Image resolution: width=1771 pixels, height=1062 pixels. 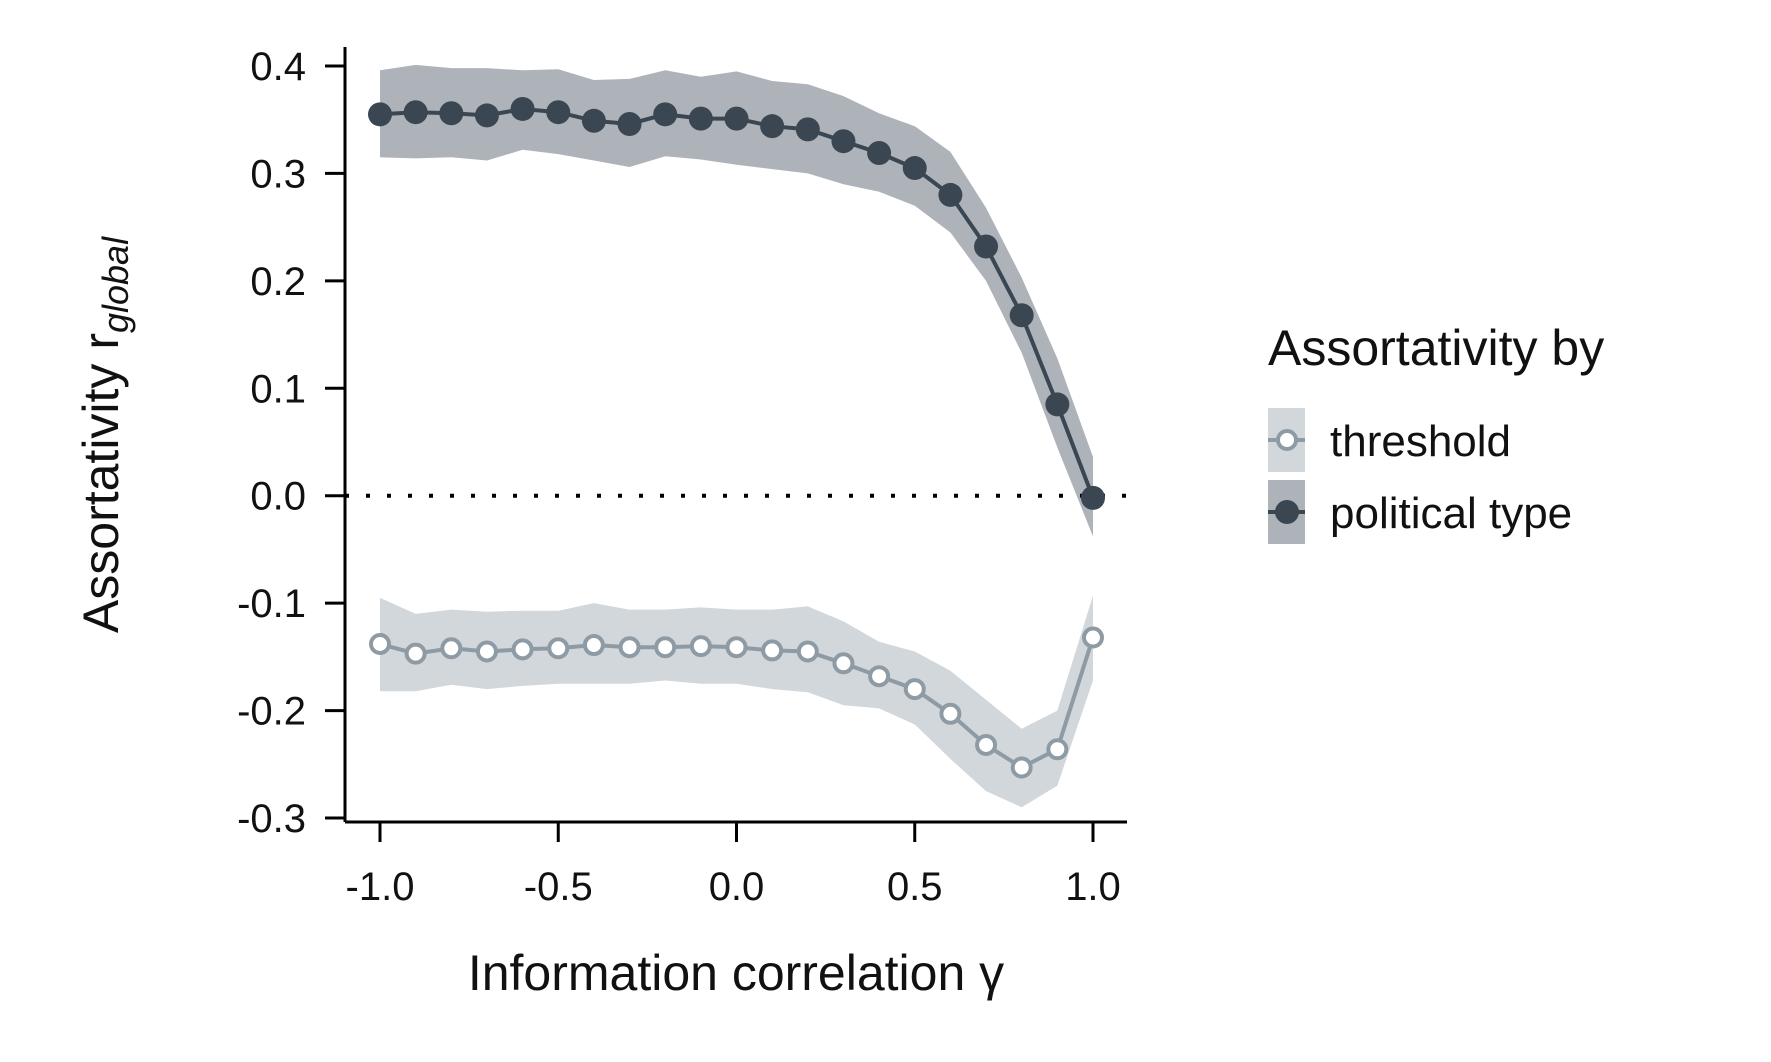 What do you see at coordinates (278, 497) in the screenshot?
I see `y-tick-label: 0.0` at bounding box center [278, 497].